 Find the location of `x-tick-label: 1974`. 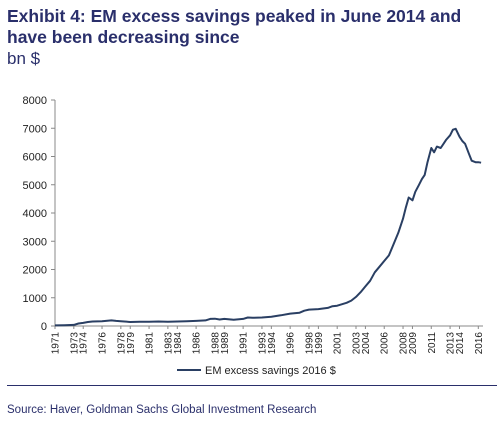

x-tick-label: 1974 is located at coordinates (84, 343).